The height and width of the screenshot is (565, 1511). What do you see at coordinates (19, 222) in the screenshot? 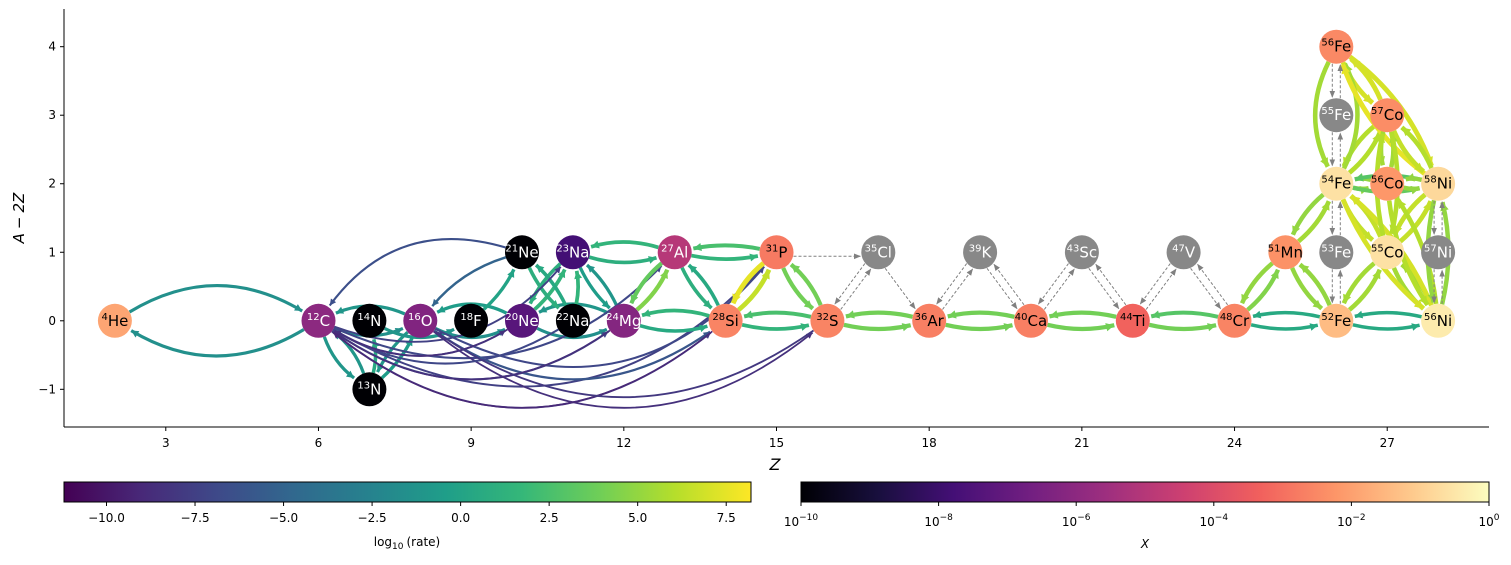
I see `y-axis-label-minus: −` at bounding box center [19, 222].